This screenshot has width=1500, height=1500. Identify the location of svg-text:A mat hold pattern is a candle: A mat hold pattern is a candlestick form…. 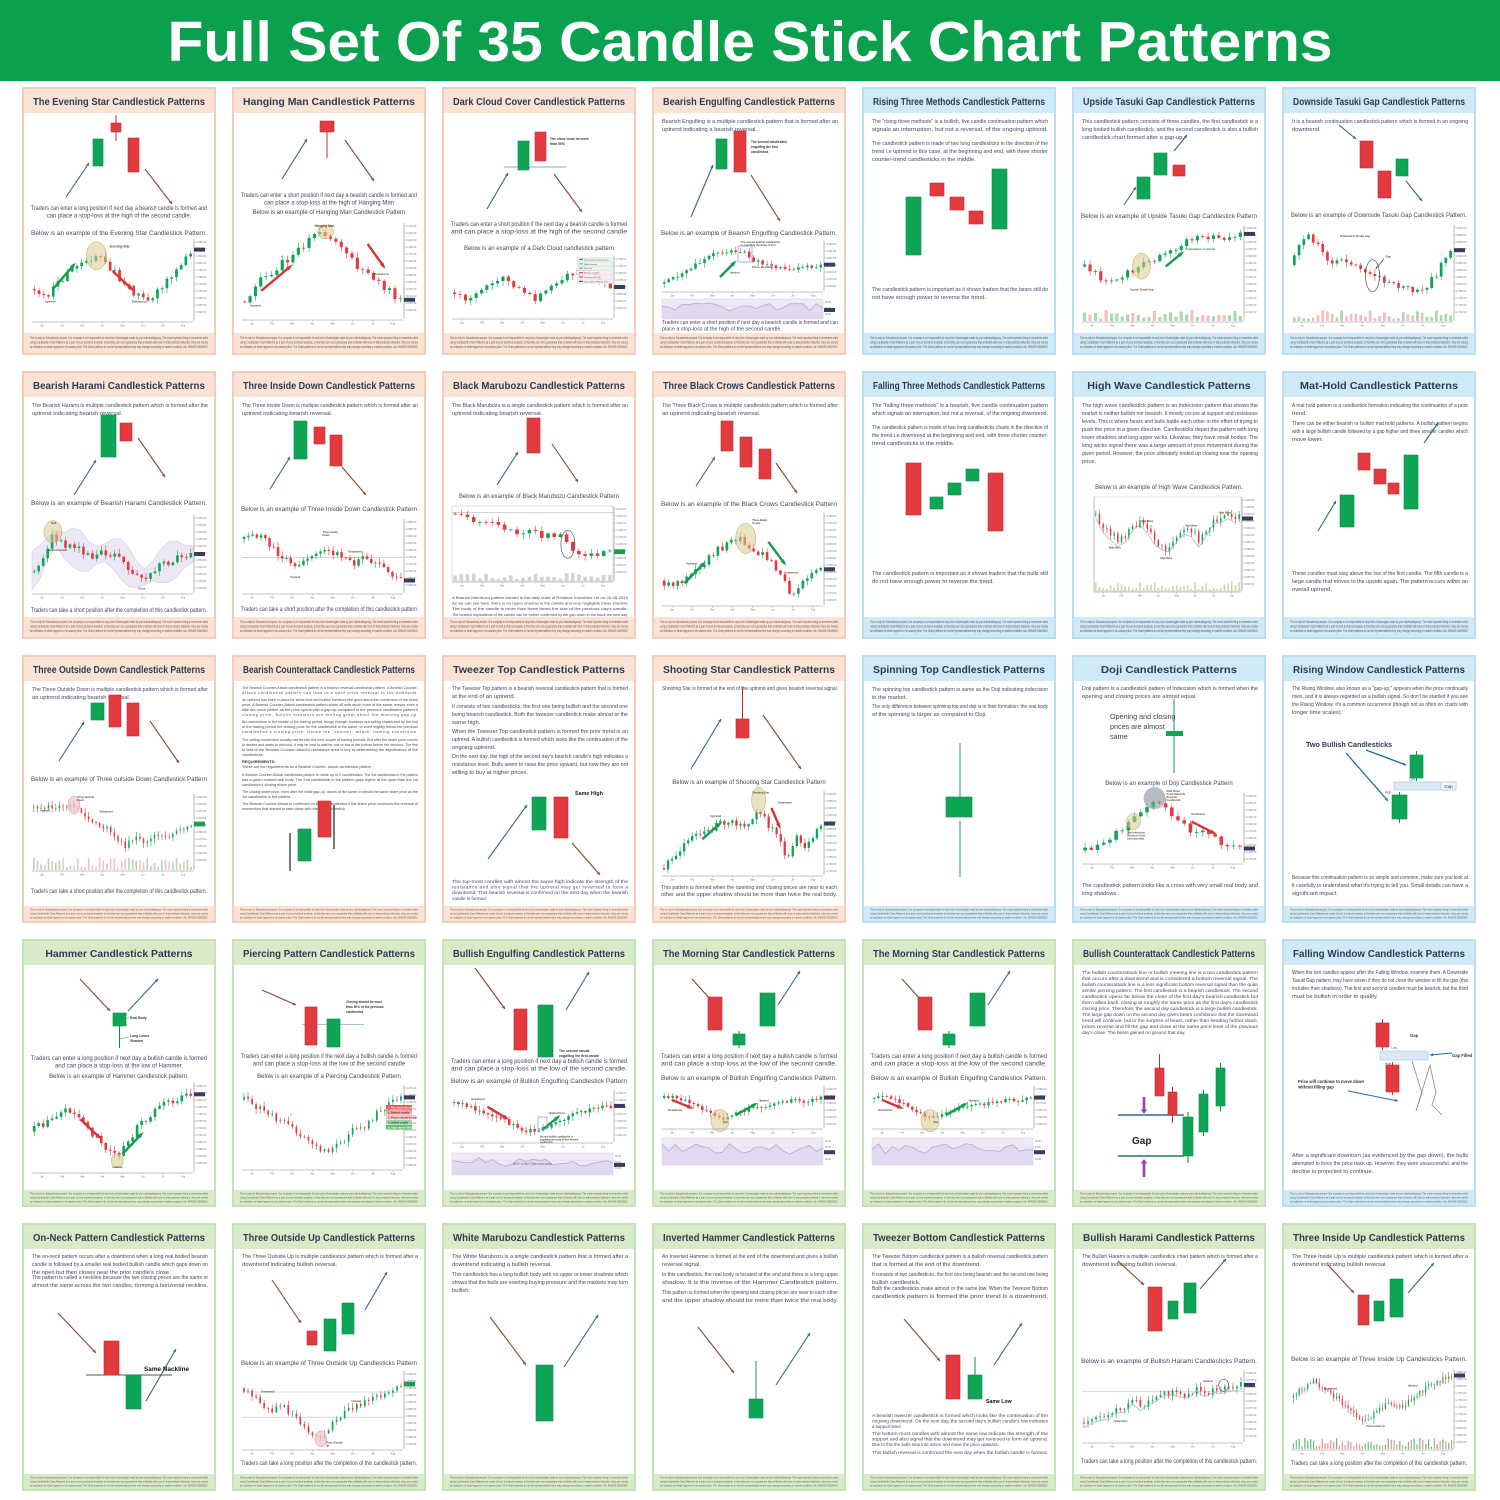
(1380, 406).